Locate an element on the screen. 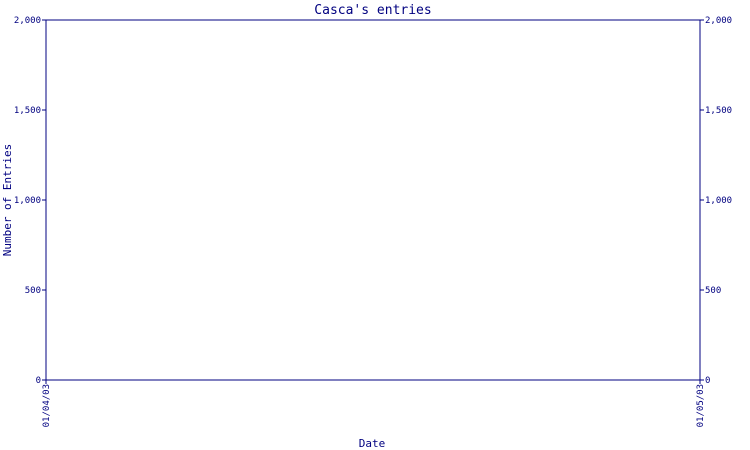 Image resolution: width=750 pixels, height=450 pixels. x-tick-label: 01/05/03 is located at coordinates (701, 405).